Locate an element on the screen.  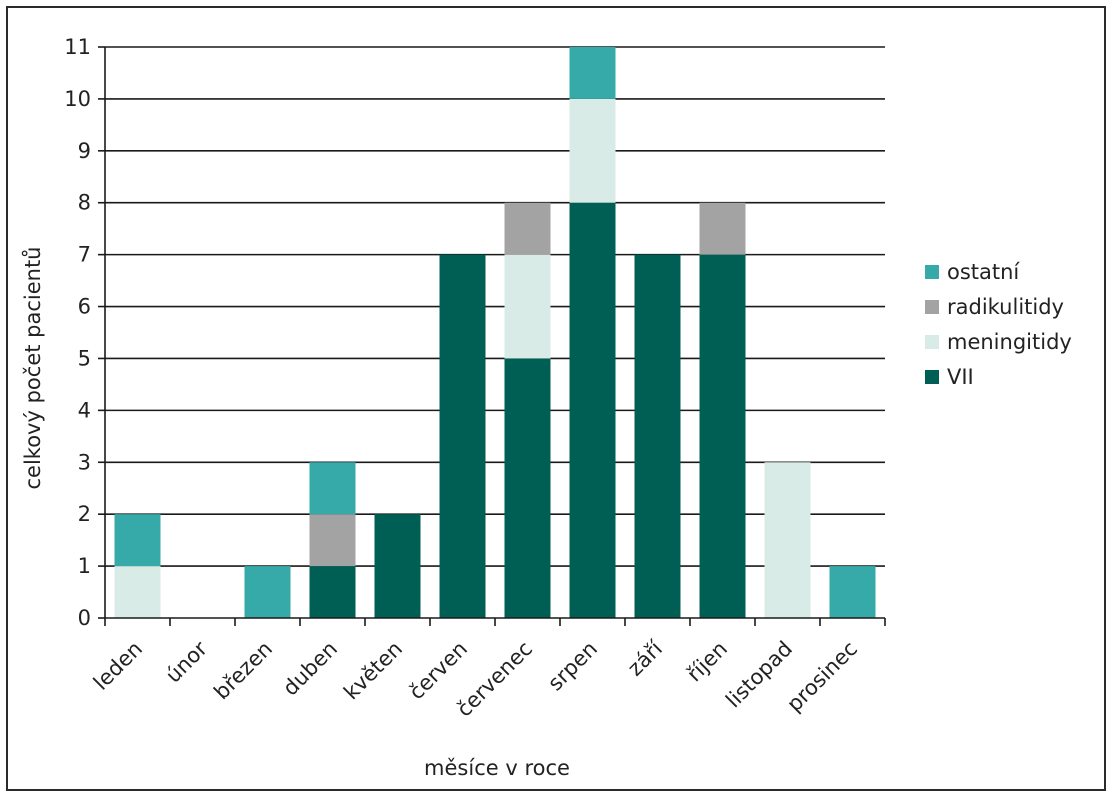
y-tick-label: 10 is located at coordinates (77, 99).